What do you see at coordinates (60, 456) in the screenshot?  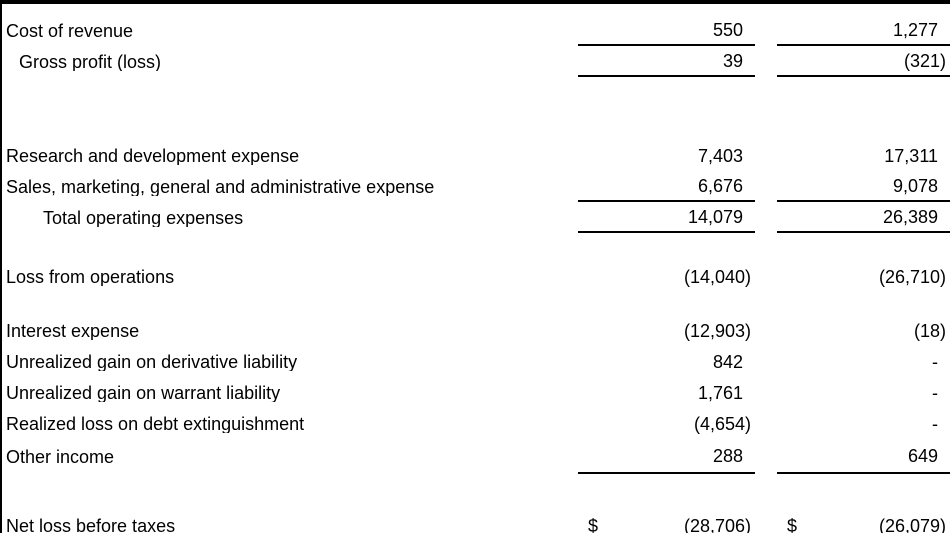 I see `row-label: Other income` at bounding box center [60, 456].